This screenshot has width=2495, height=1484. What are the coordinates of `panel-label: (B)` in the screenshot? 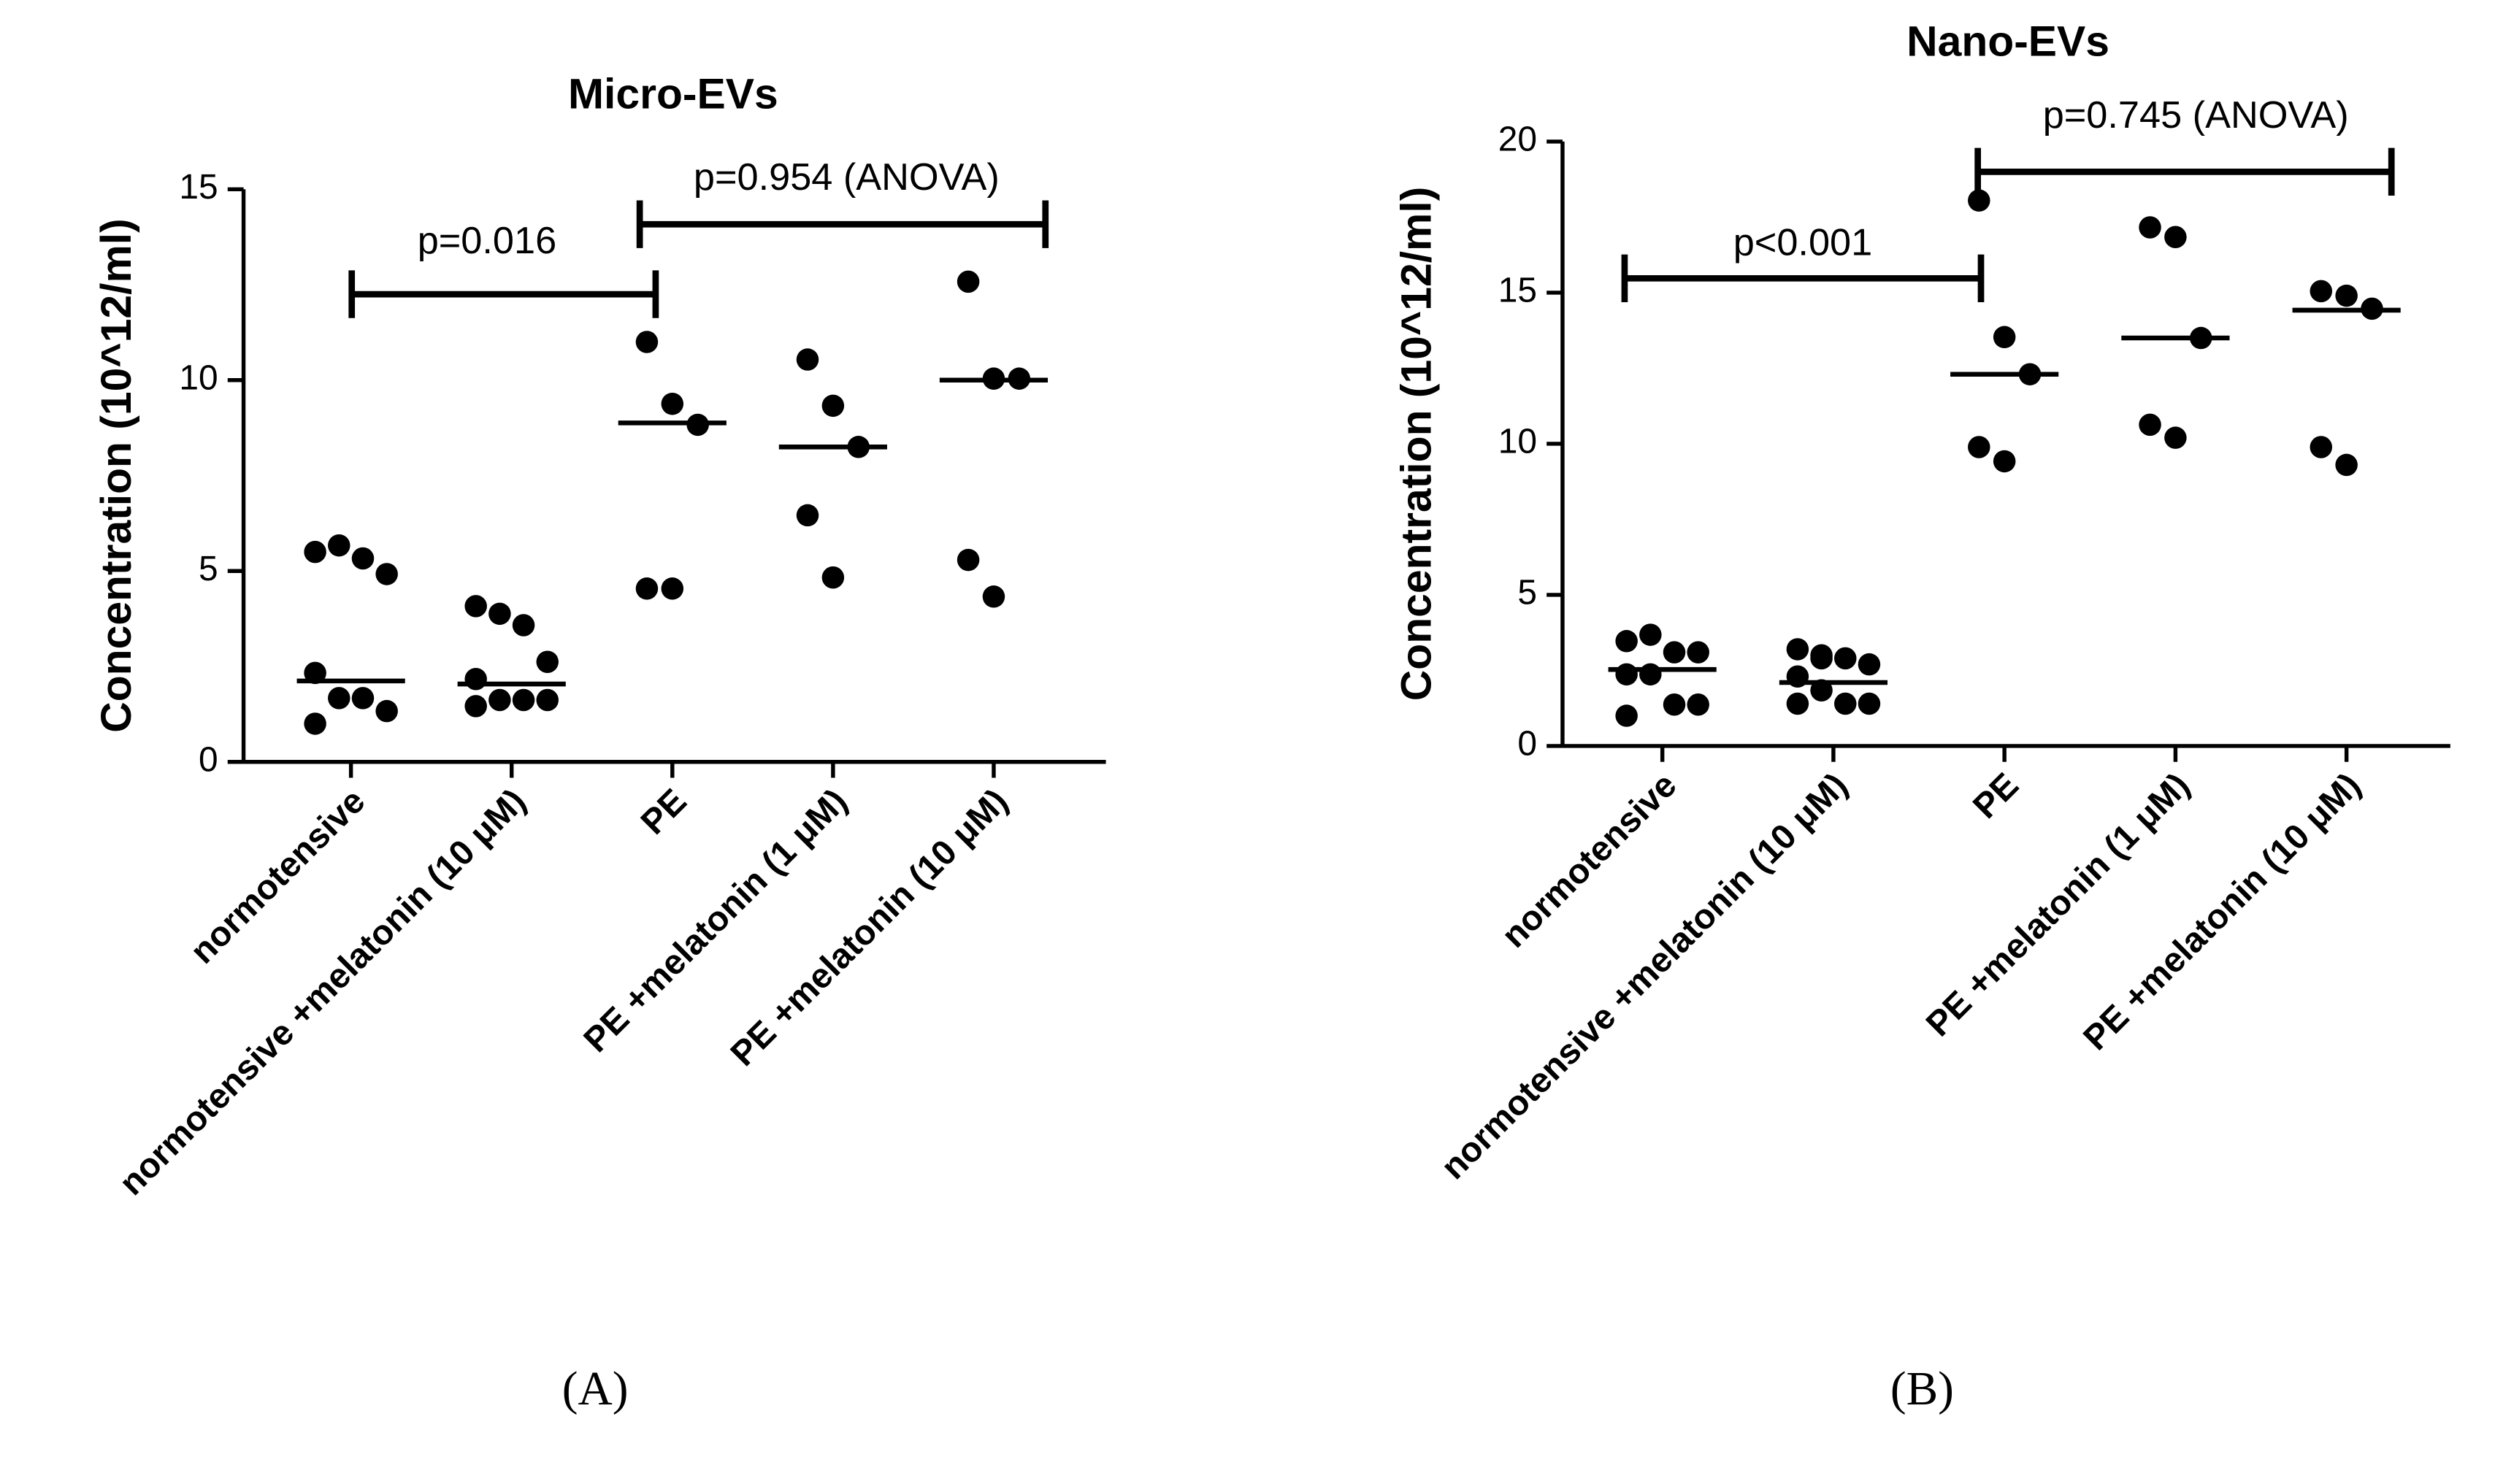 It's located at (1922, 1389).